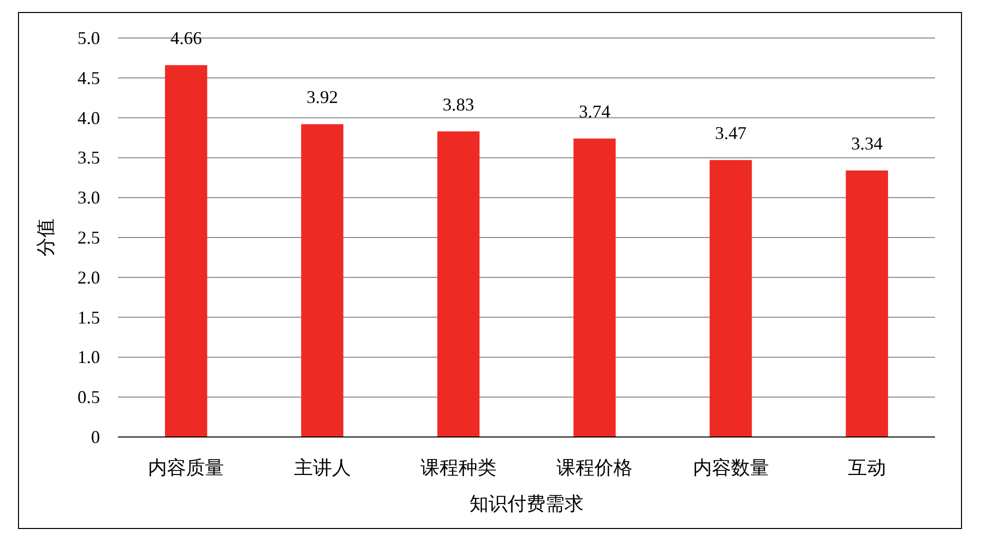  I want to click on y-tick-label: 0.5, so click(89, 397).